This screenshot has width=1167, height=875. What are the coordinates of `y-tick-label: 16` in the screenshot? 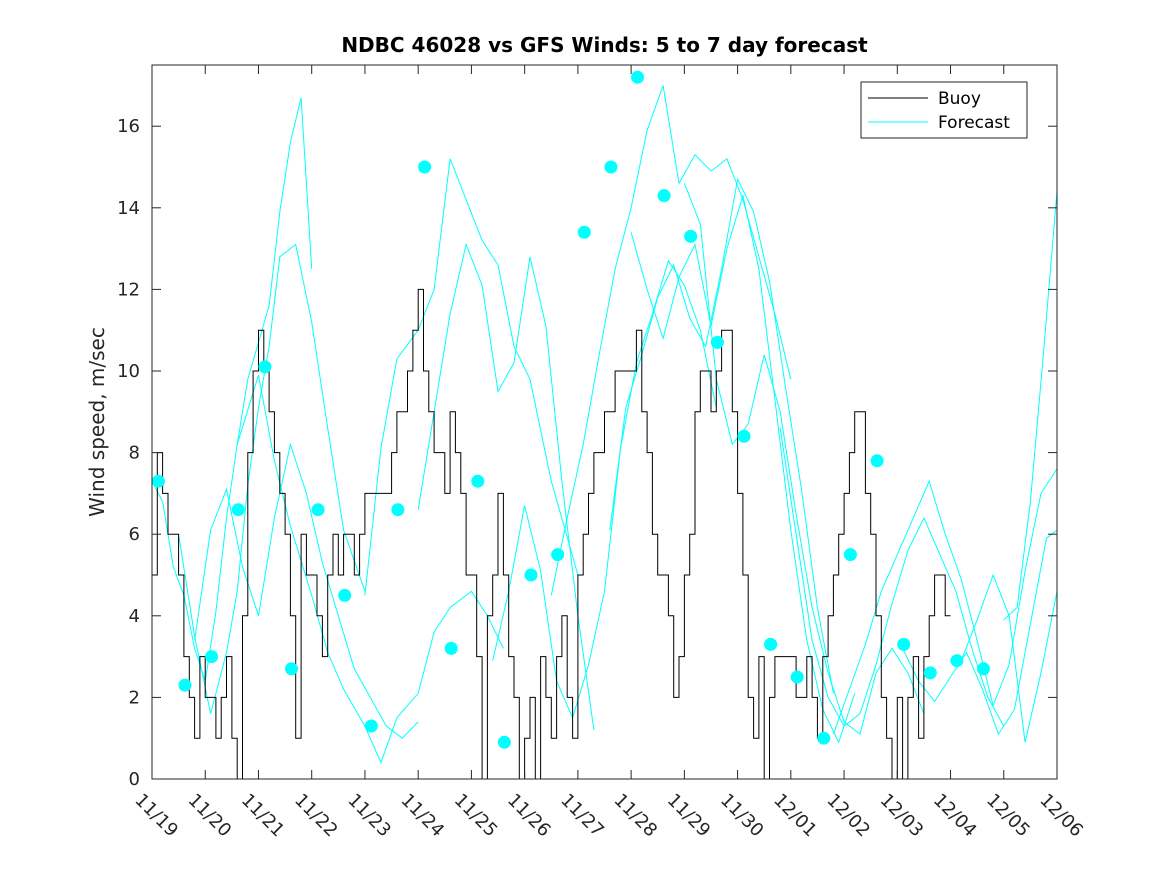 It's located at (128, 126).